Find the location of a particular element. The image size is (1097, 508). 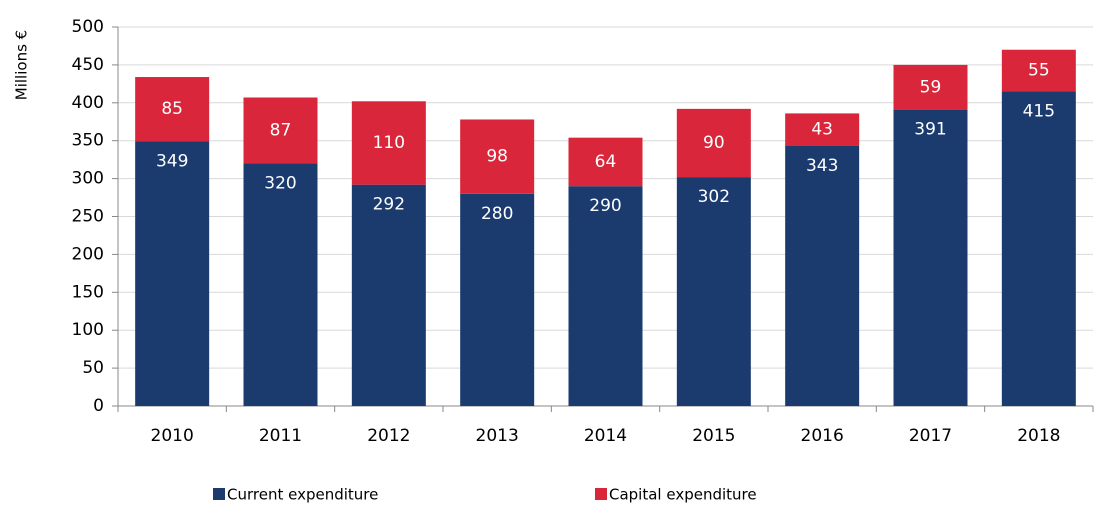

y-tick-label: 450 is located at coordinates (88, 65).